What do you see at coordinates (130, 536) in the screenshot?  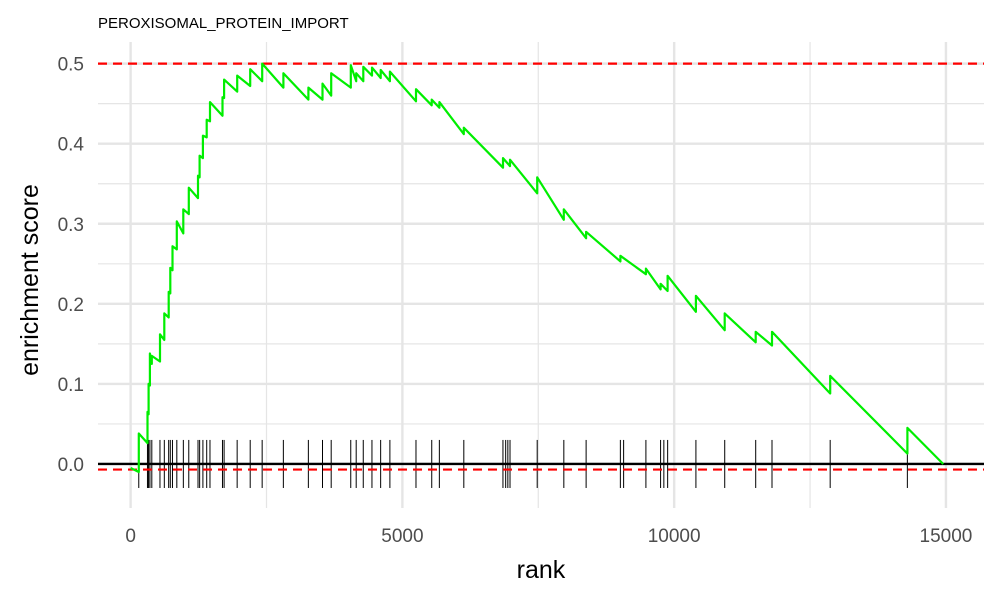 I see `x-tick-label: 0` at bounding box center [130, 536].